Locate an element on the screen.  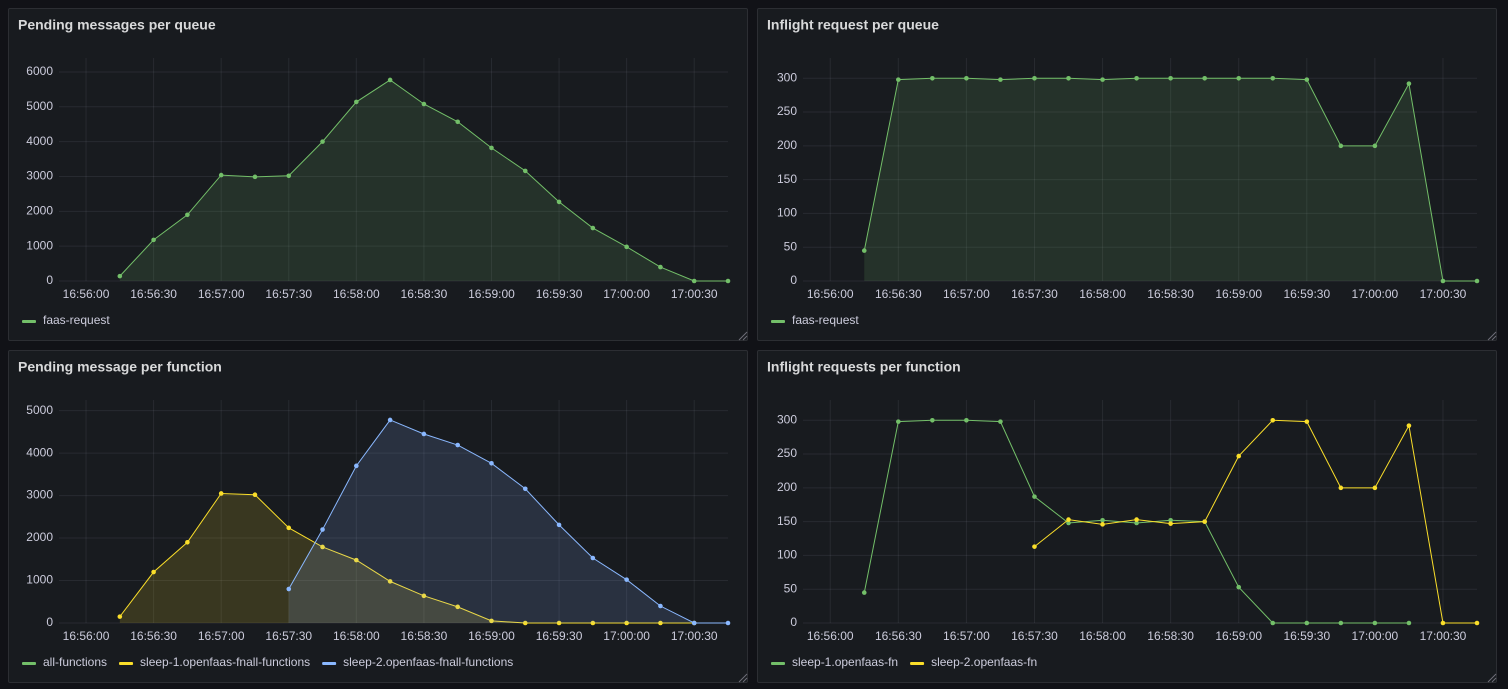
y-tick-label: 5000 is located at coordinates (39, 106).